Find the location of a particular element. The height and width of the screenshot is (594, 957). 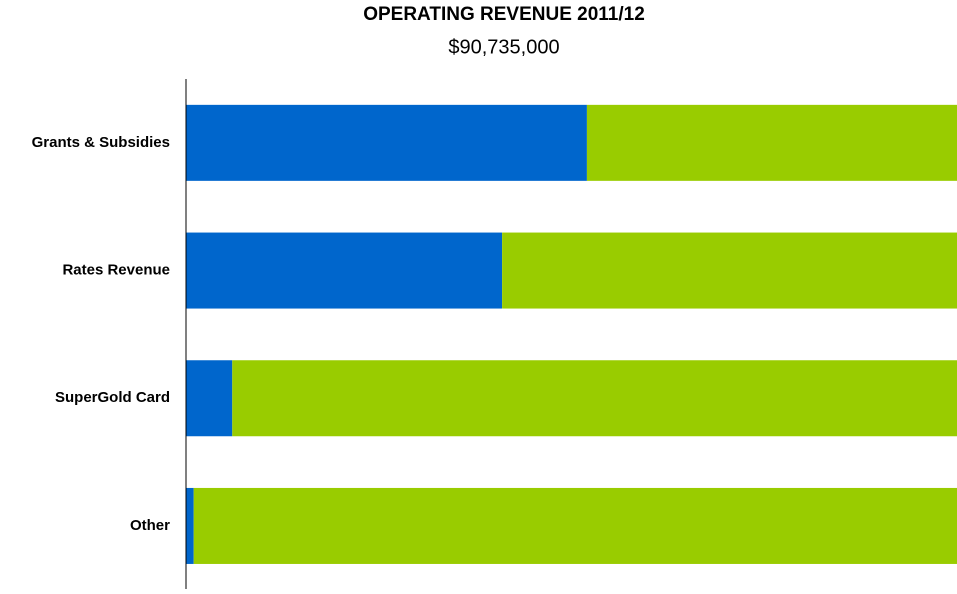

y-tick-label: Rates Revenue is located at coordinates (116, 270).